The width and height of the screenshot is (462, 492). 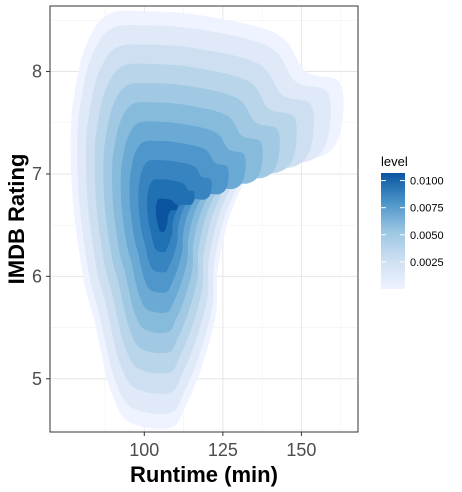 What do you see at coordinates (37, 379) in the screenshot?
I see `y-tick-label: 5` at bounding box center [37, 379].